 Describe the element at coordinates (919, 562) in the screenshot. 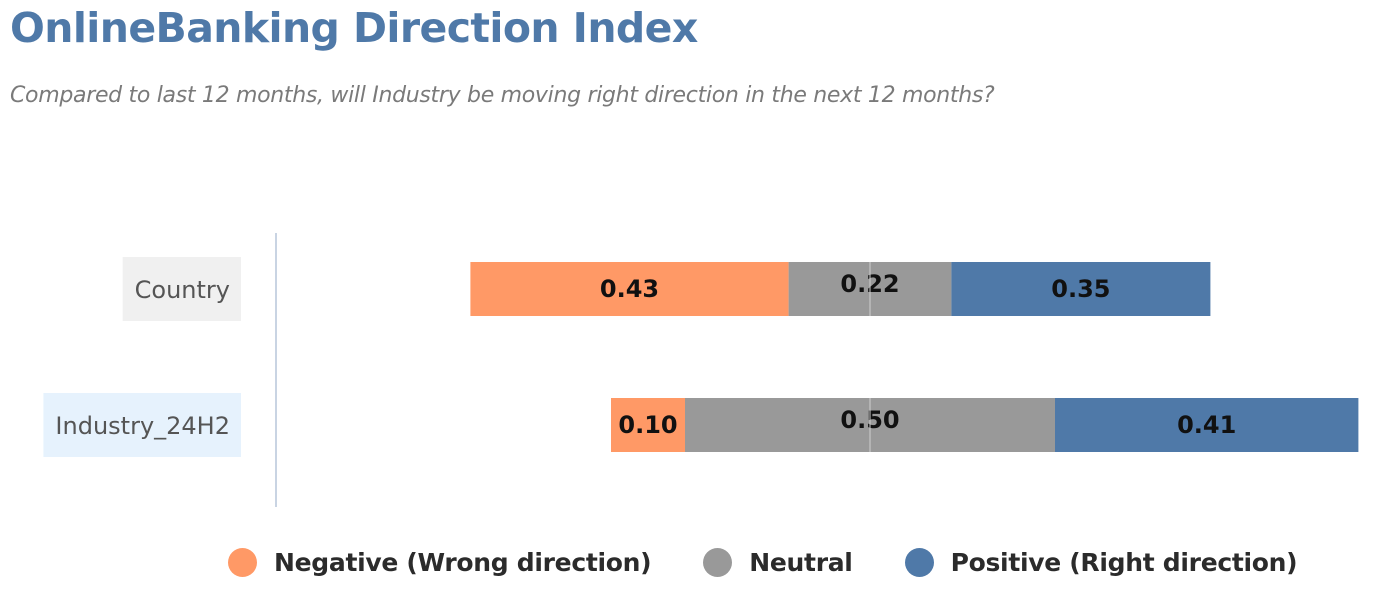

I see `legend-dot-positive` at that location.